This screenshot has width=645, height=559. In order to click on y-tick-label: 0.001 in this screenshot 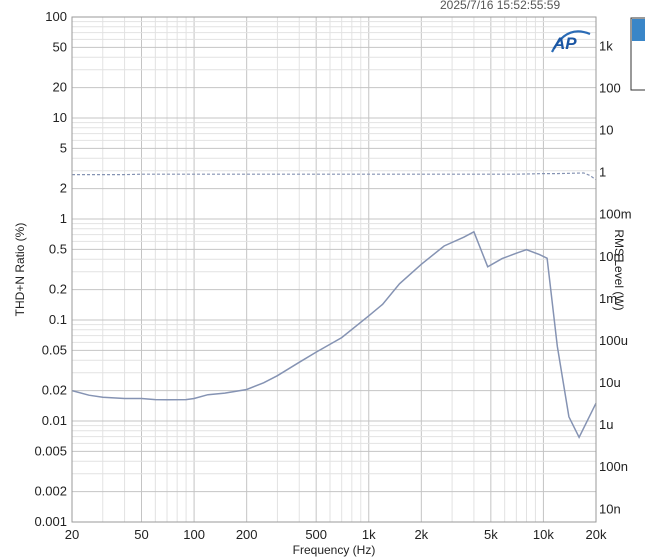, I will do `click(50, 521)`.